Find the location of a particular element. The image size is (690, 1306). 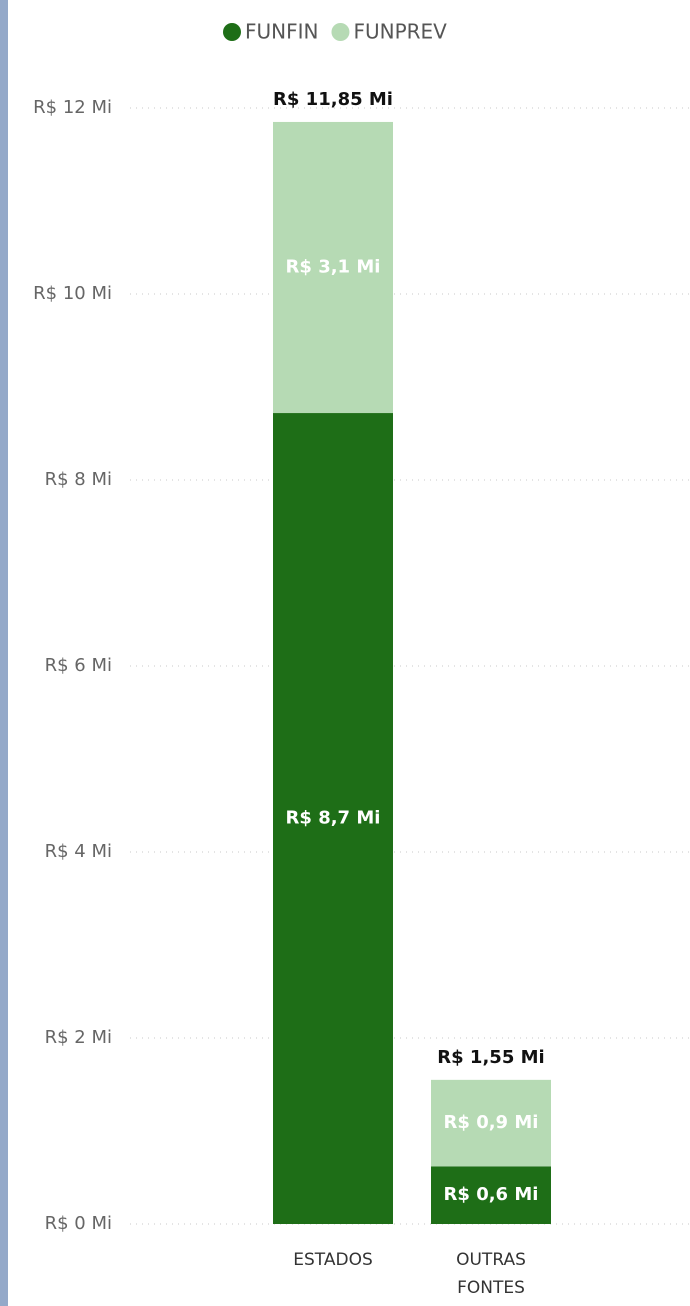

side-bar is located at coordinates (4, 653).